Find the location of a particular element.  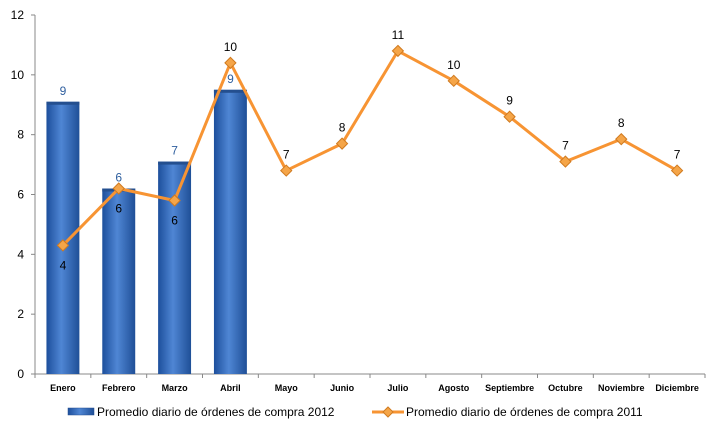

bar-data-label: 6 is located at coordinates (118, 178).